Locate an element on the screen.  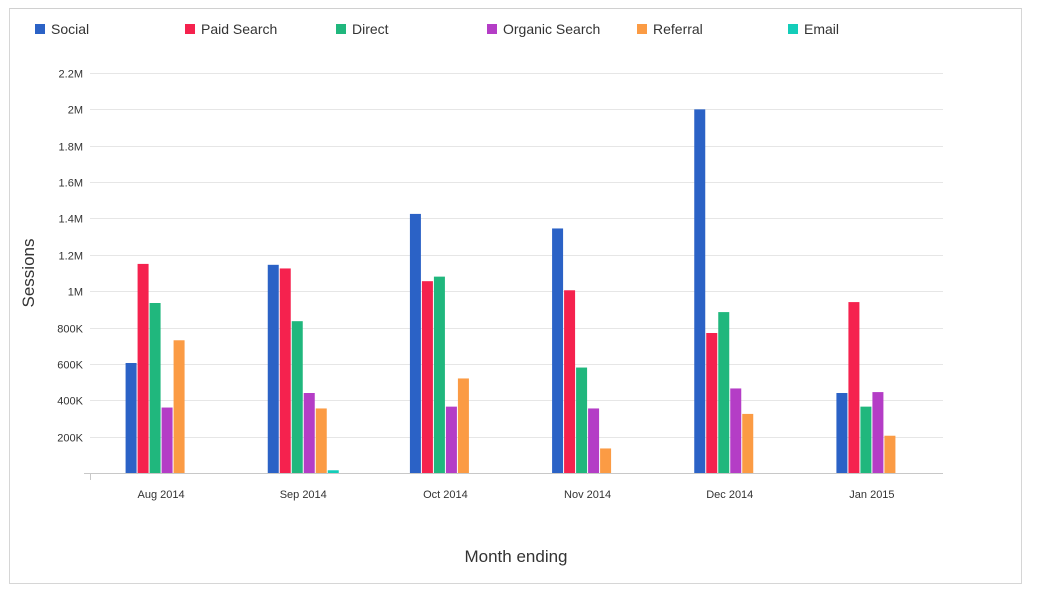
legend-item-referral: Referral is located at coordinates (670, 29).